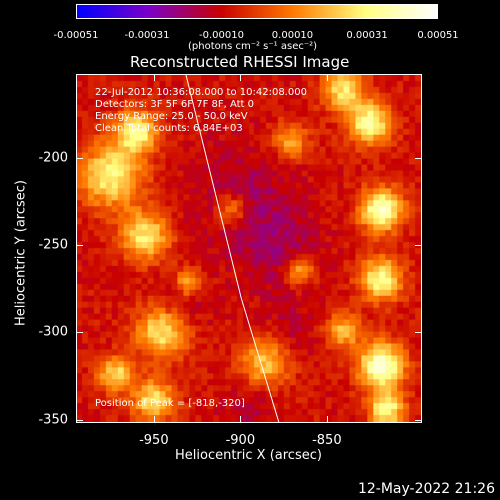 The height and width of the screenshot is (500, 500). What do you see at coordinates (147, 35) in the screenshot?
I see `colorbar-tick-label: -0.00031` at bounding box center [147, 35].